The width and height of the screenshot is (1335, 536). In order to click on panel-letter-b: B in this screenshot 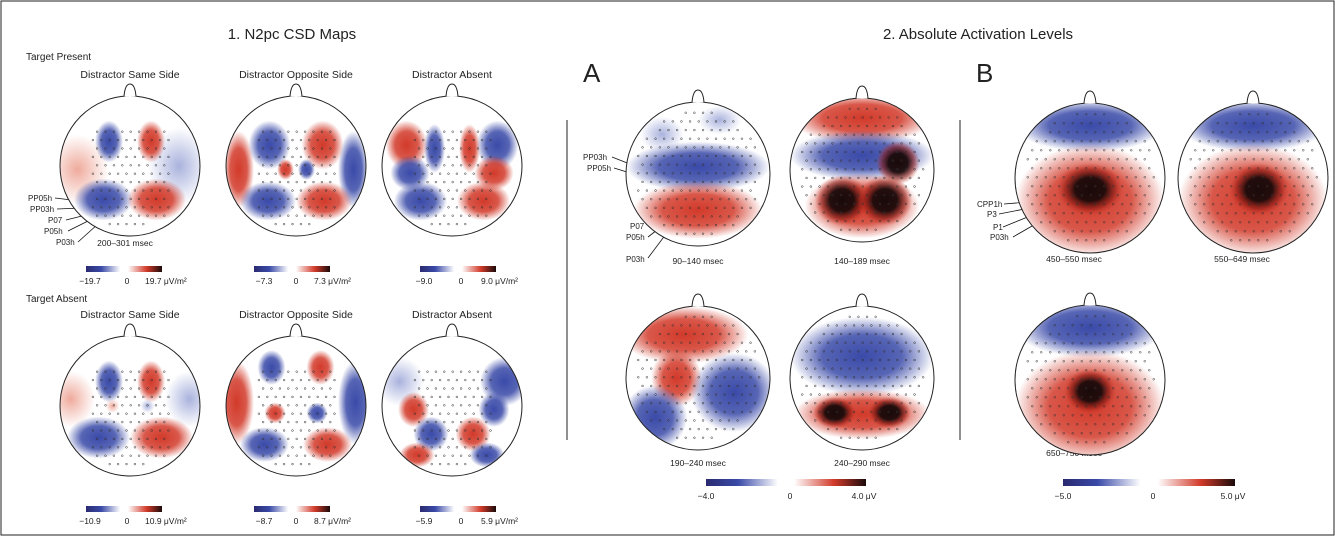, I will do `click(984, 73)`.